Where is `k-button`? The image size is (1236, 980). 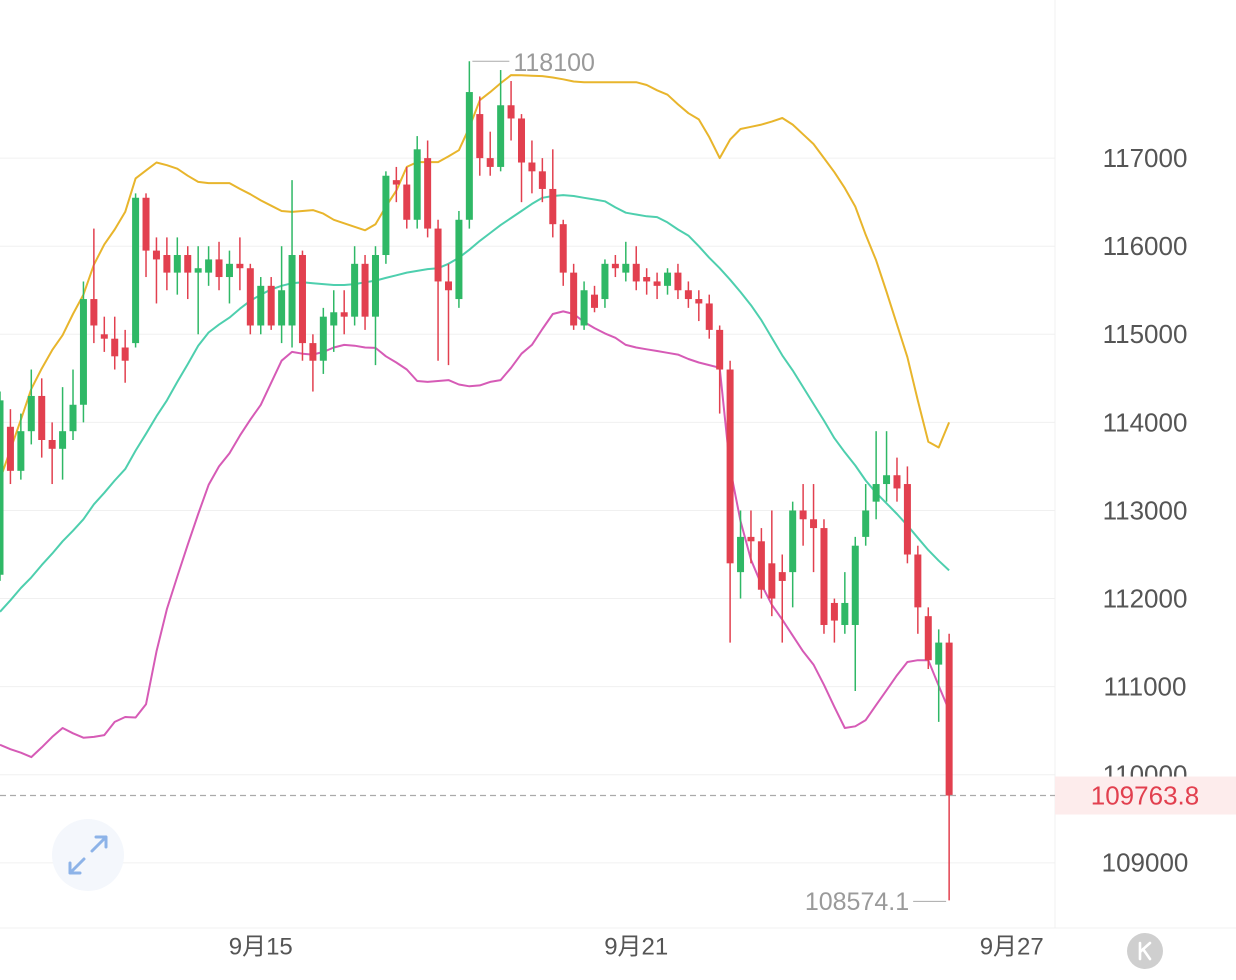
k-button is located at coordinates (1145, 951).